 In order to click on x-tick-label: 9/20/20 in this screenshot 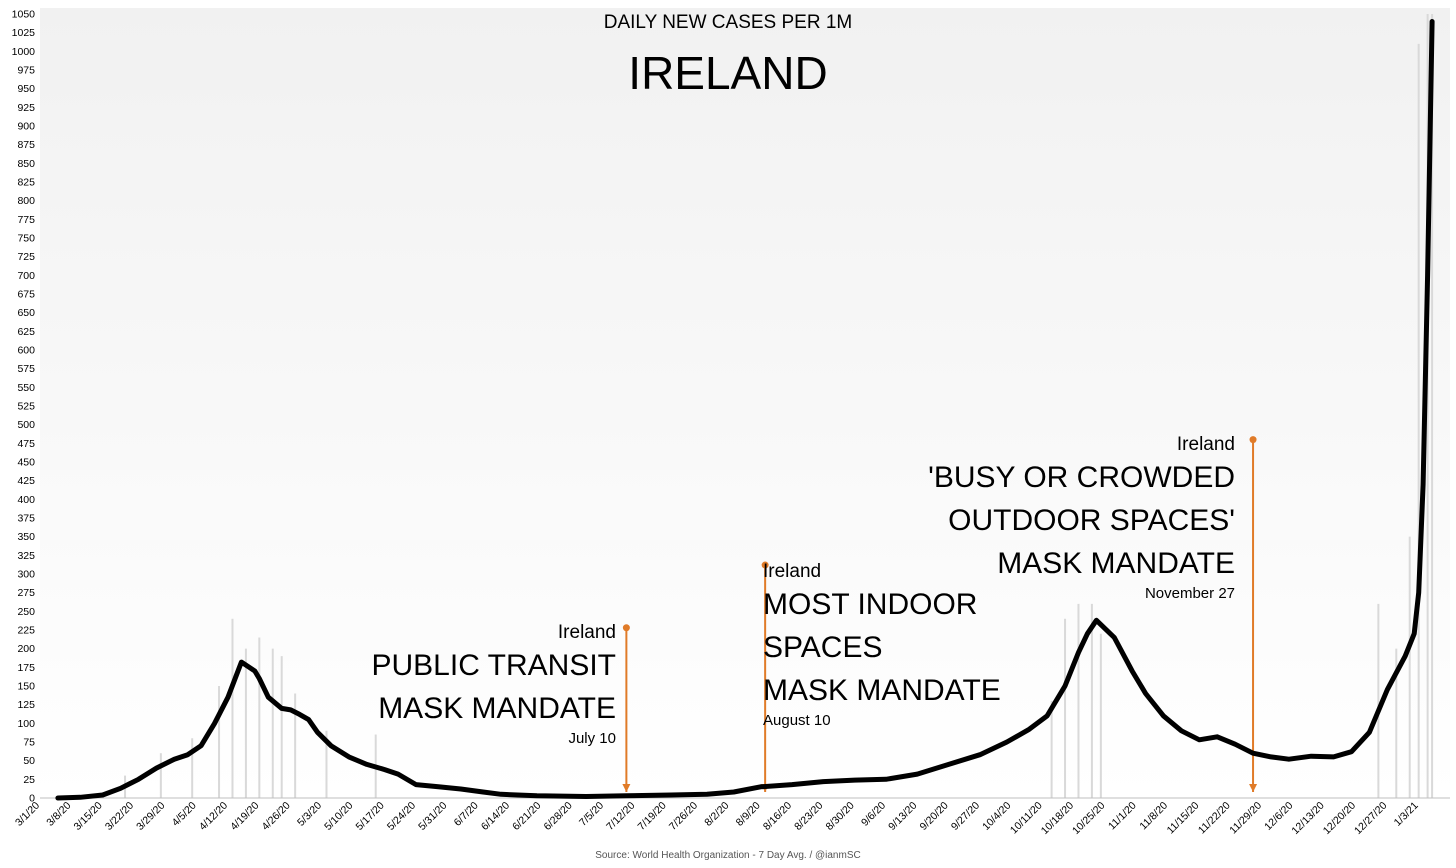, I will do `click(934, 816)`.